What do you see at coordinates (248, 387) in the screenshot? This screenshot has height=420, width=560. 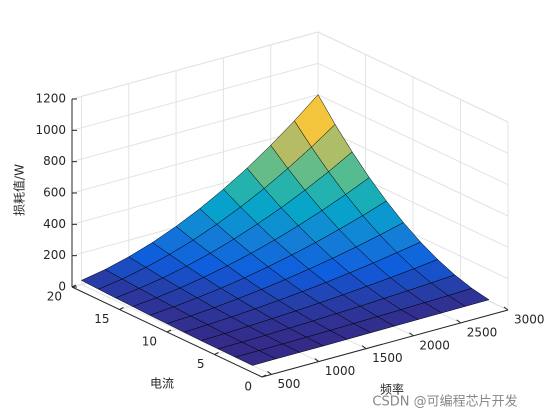 I see `y-tick-label: 0` at bounding box center [248, 387].